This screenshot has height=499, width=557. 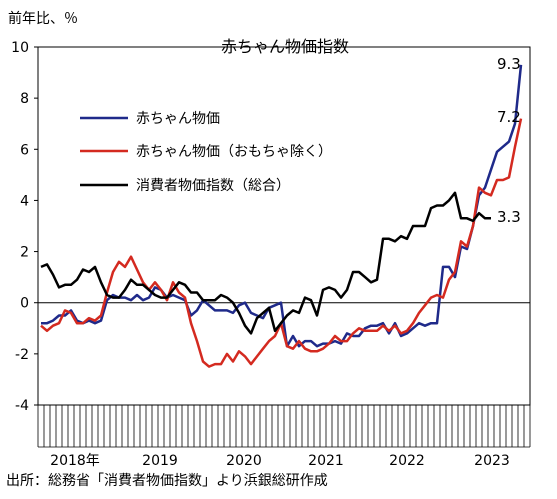 I want to click on y-tick-label: 6, so click(x=24, y=150).